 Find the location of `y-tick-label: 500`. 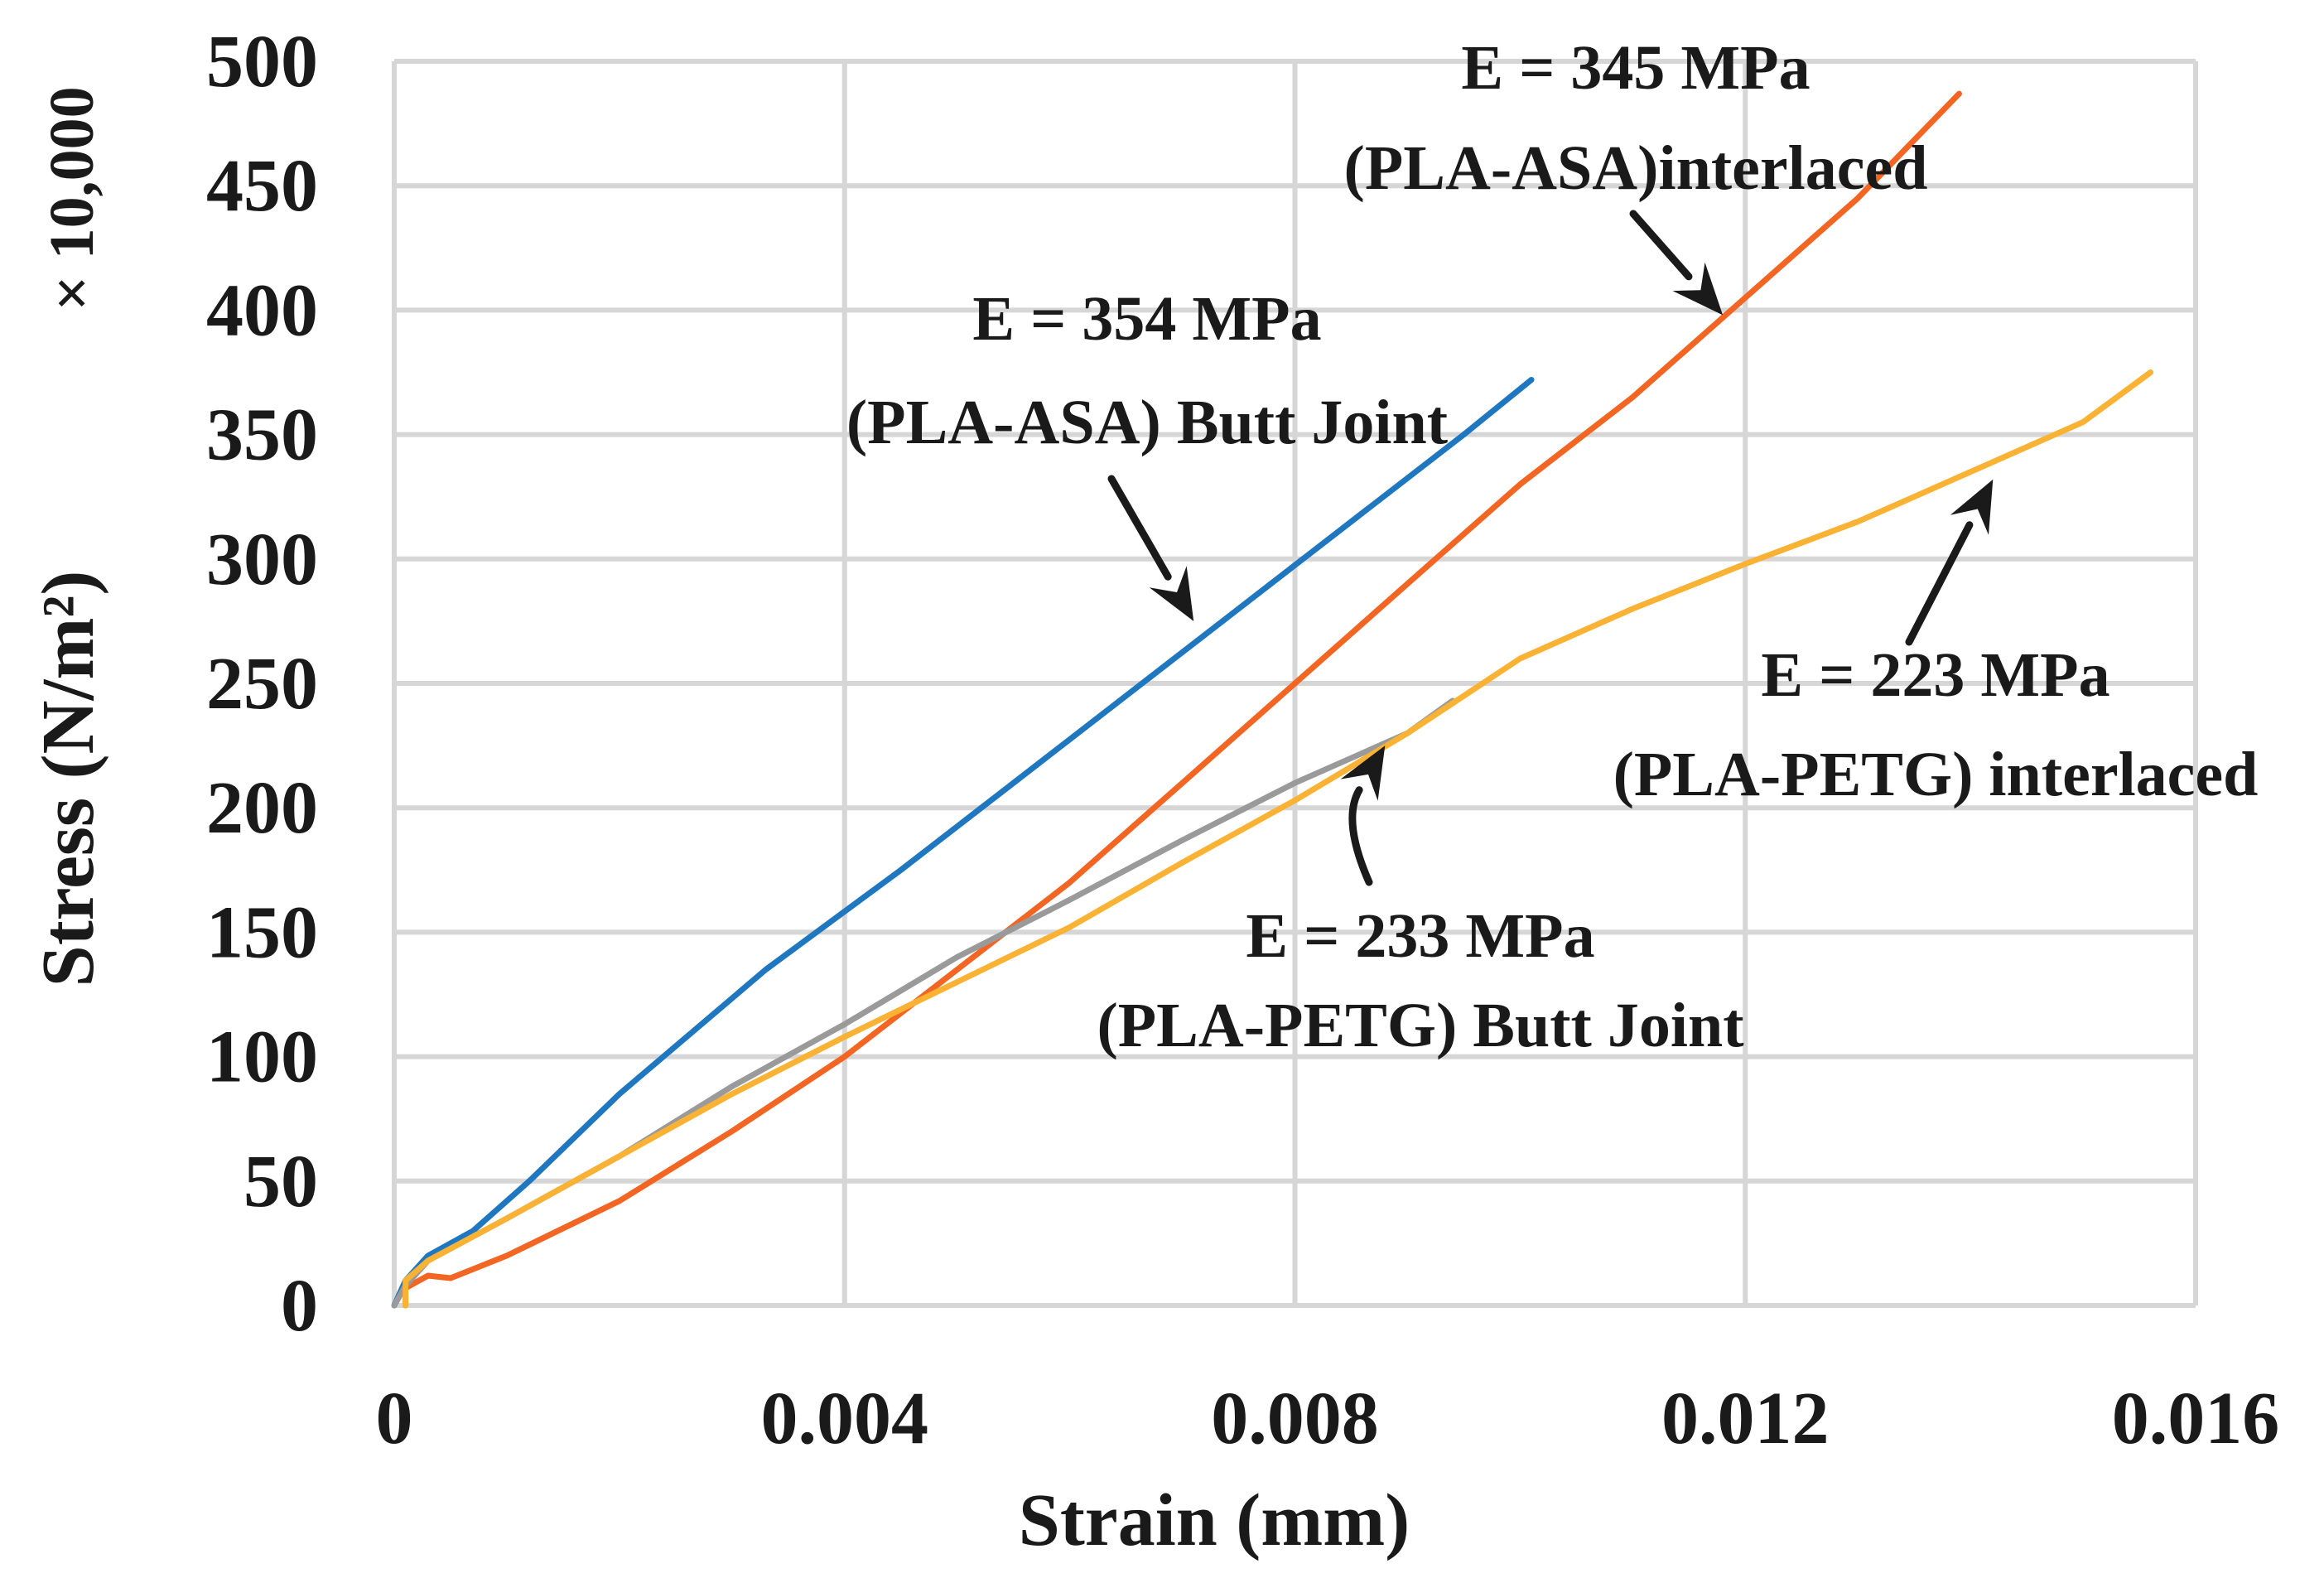

y-tick-label: 500 is located at coordinates (262, 62).